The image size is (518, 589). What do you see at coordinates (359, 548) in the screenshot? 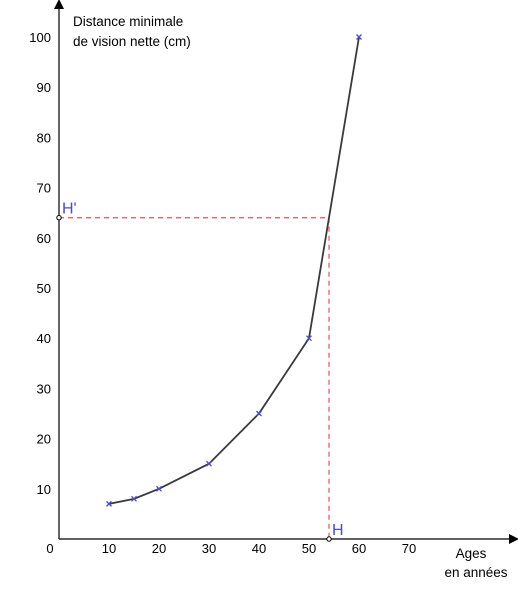
I see `x-tick-label: 60` at bounding box center [359, 548].